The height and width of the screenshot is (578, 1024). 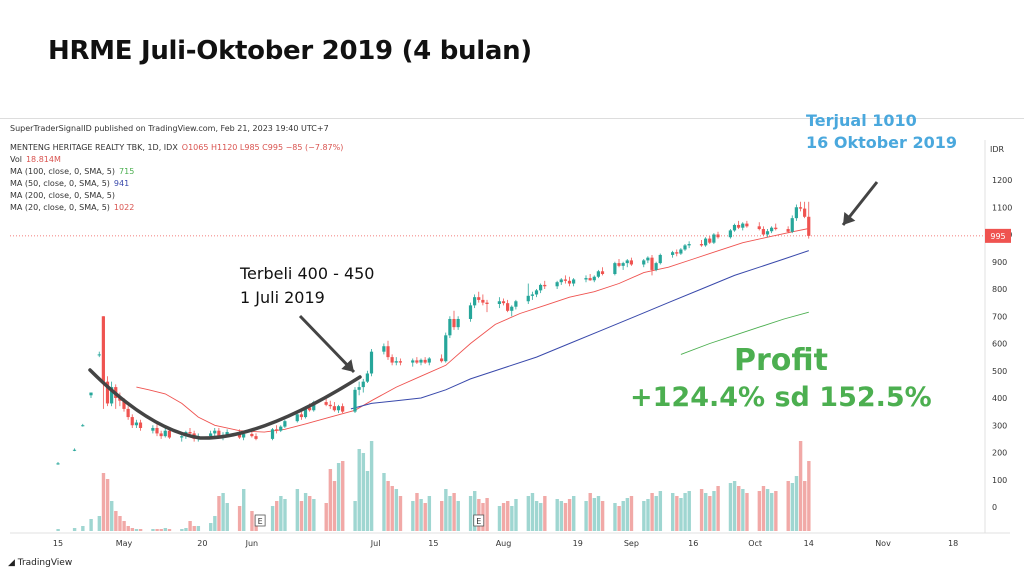 What do you see at coordinates (999, 289) in the screenshot?
I see `y-tick-label: 800` at bounding box center [999, 289].